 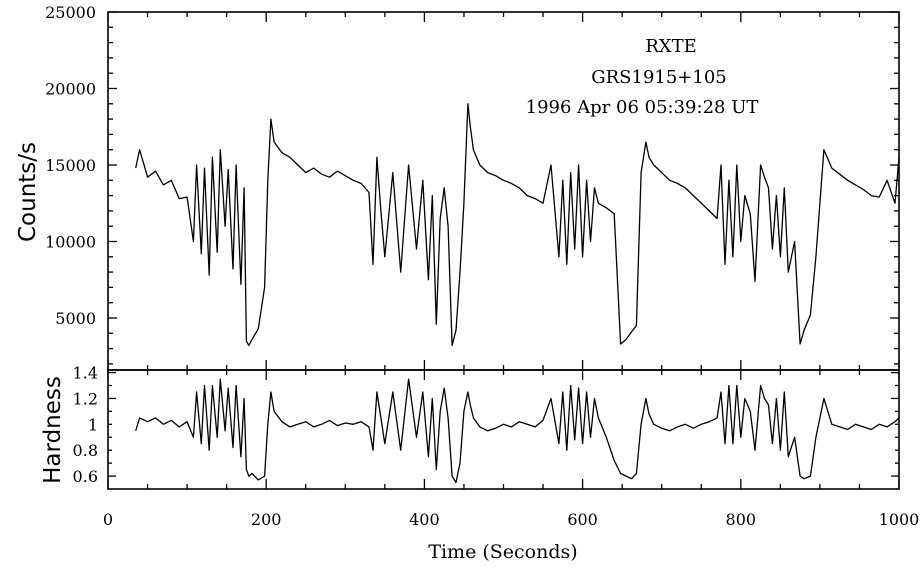 I want to click on x-tick-label: 800, so click(x=741, y=519).